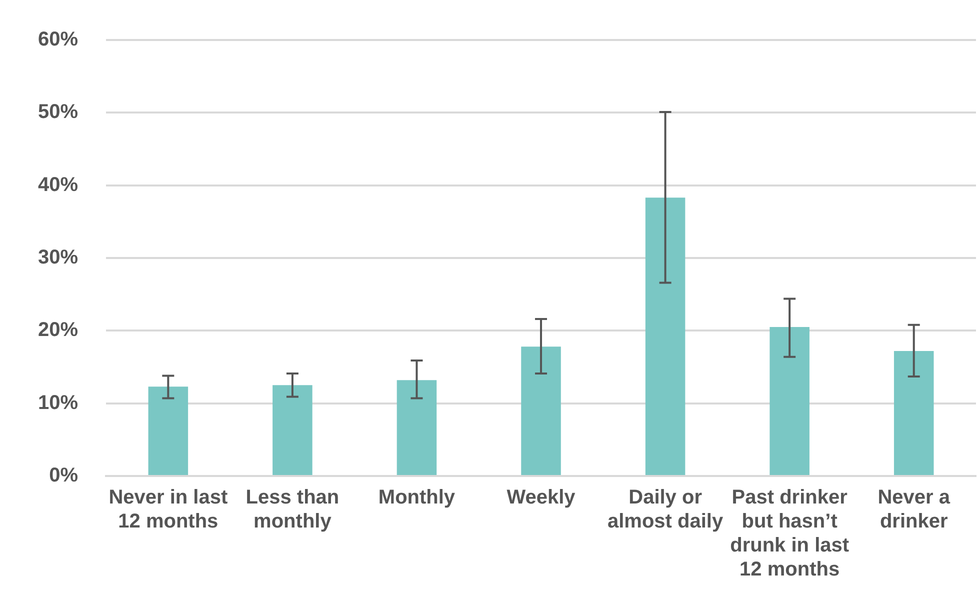 This screenshot has width=978, height=596. Describe the element at coordinates (914, 509) in the screenshot. I see `x-tick-label: Never a drinker` at that location.